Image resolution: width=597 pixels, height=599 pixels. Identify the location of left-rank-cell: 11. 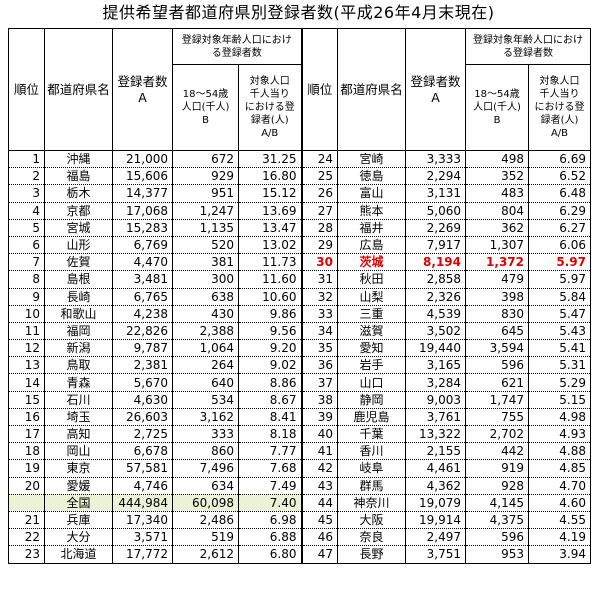
(26, 331).